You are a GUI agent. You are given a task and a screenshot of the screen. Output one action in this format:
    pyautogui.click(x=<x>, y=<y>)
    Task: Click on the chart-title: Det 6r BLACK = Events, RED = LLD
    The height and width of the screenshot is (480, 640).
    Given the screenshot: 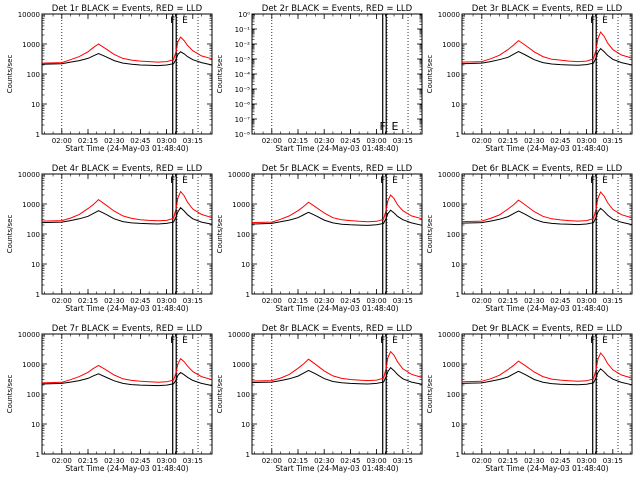 What is the action you would take?
    pyautogui.click(x=547, y=169)
    